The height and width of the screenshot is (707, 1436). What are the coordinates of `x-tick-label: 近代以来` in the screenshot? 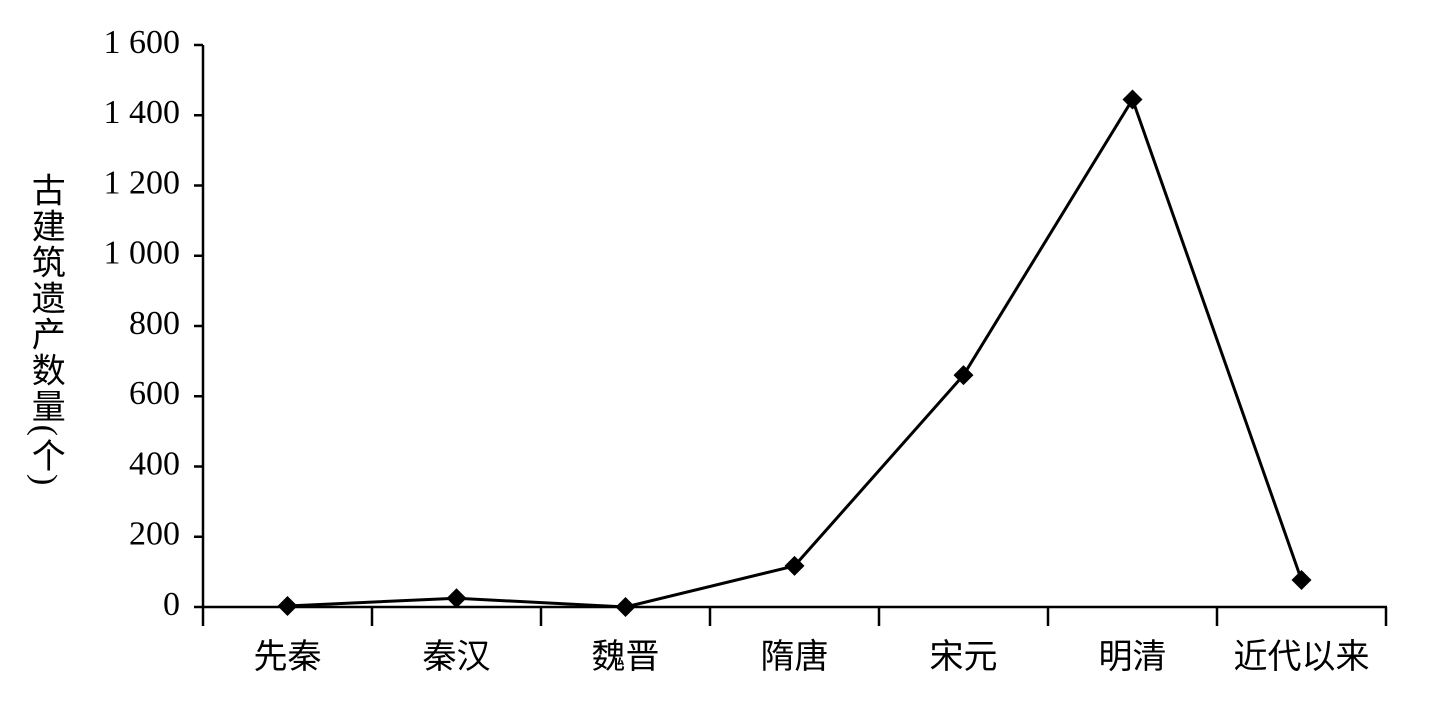 It's located at (1302, 657).